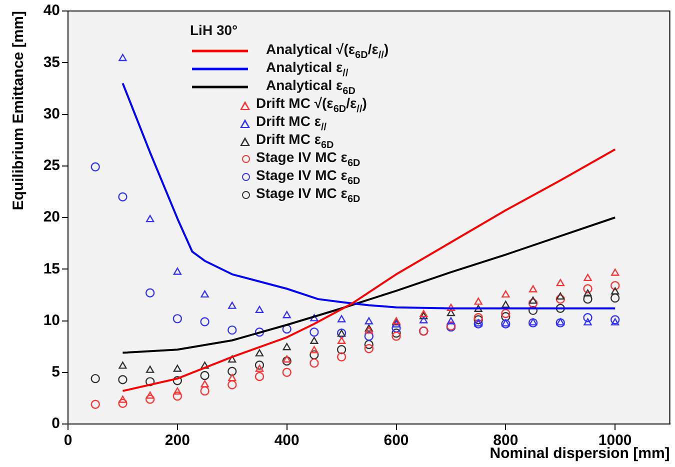  Describe the element at coordinates (56, 423) in the screenshot. I see `y-tick-label: 0` at that location.